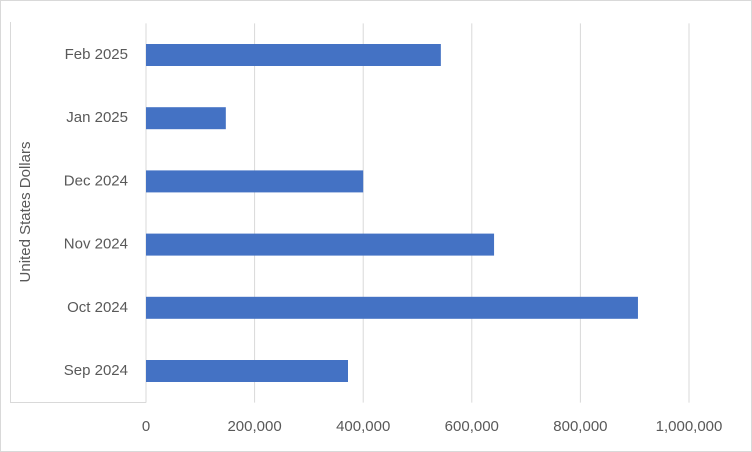  What do you see at coordinates (254, 426) in the screenshot?
I see `x-tick-label: 200,000` at bounding box center [254, 426].